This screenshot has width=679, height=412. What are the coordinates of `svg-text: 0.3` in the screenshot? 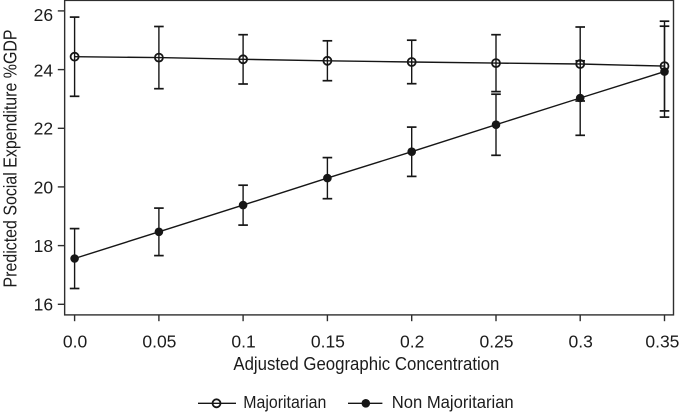 It's located at (581, 341).